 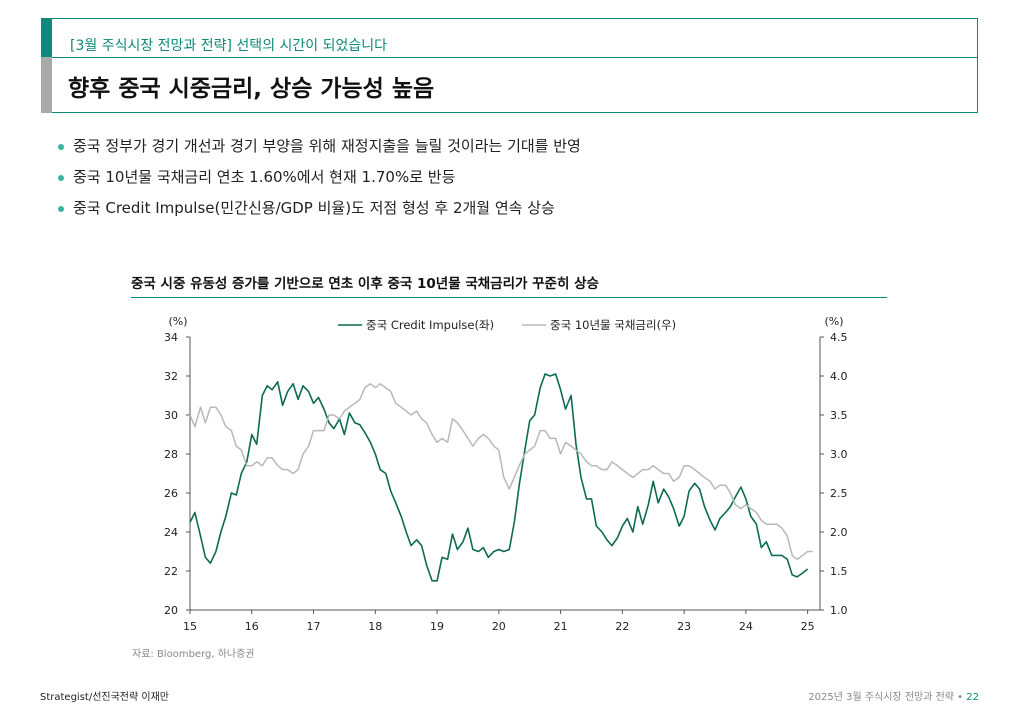 What do you see at coordinates (171, 610) in the screenshot?
I see `y-left-tick-label: 20` at bounding box center [171, 610].